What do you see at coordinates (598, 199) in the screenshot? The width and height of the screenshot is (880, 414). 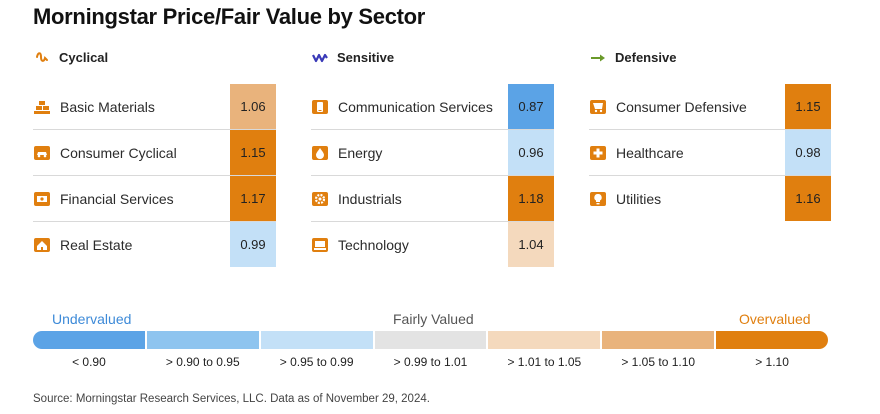 I see `utilities-icon` at bounding box center [598, 199].